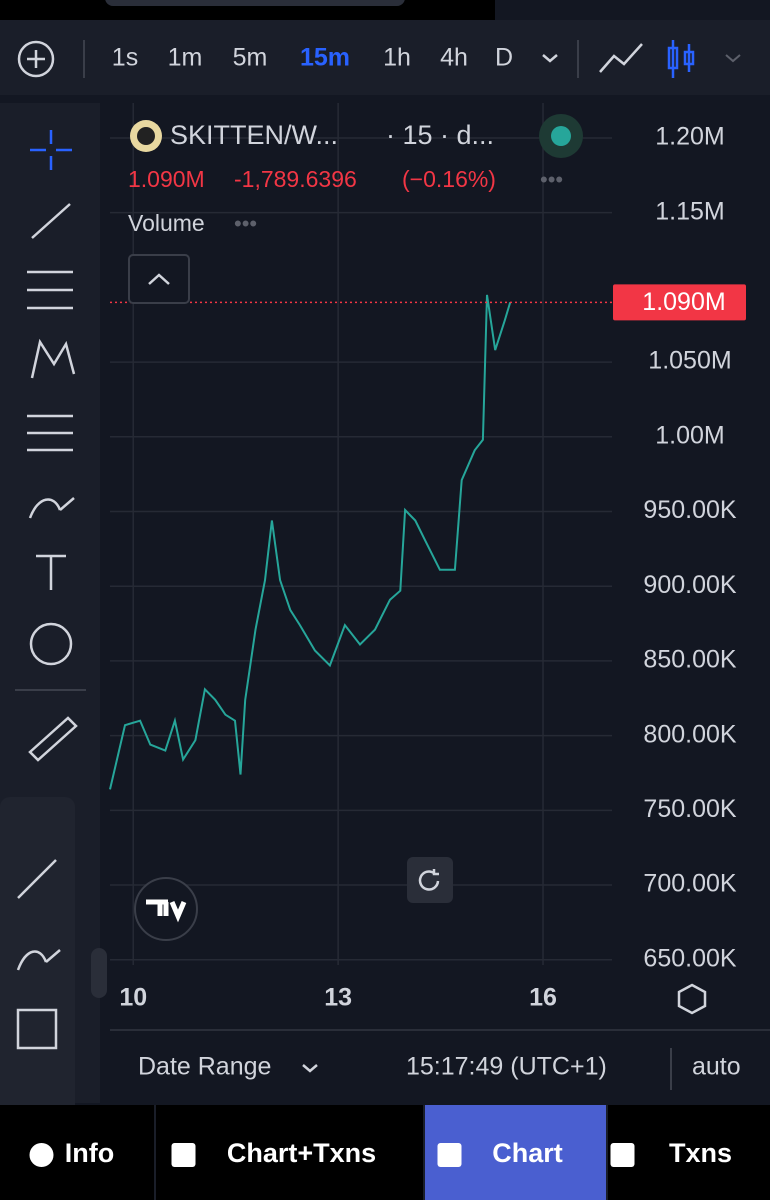 Image resolution: width=770 pixels, height=1200 pixels. What do you see at coordinates (689, 510) in the screenshot?
I see `y-tick-label: 950.00K` at bounding box center [689, 510].